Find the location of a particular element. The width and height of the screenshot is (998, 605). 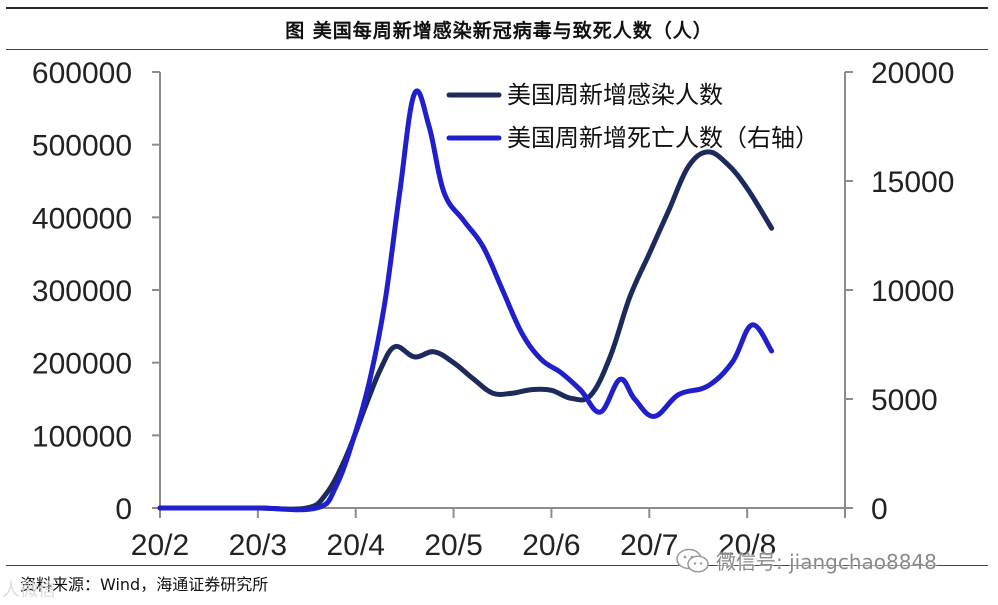

left-axis-tick-label: 300000 is located at coordinates (82, 291).